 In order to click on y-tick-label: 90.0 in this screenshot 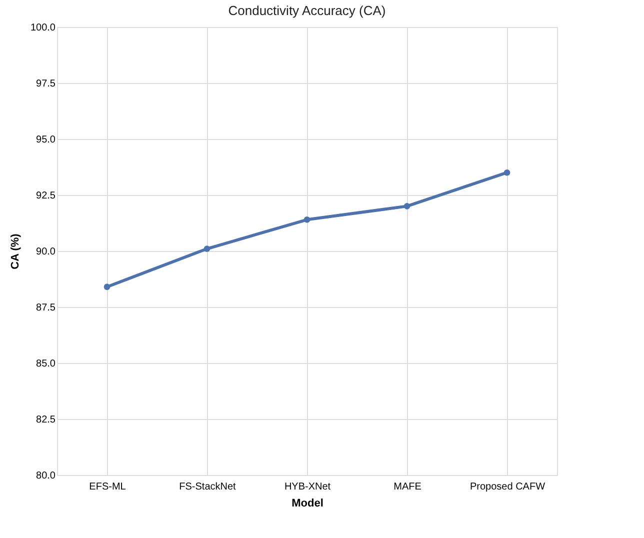, I will do `click(46, 252)`.